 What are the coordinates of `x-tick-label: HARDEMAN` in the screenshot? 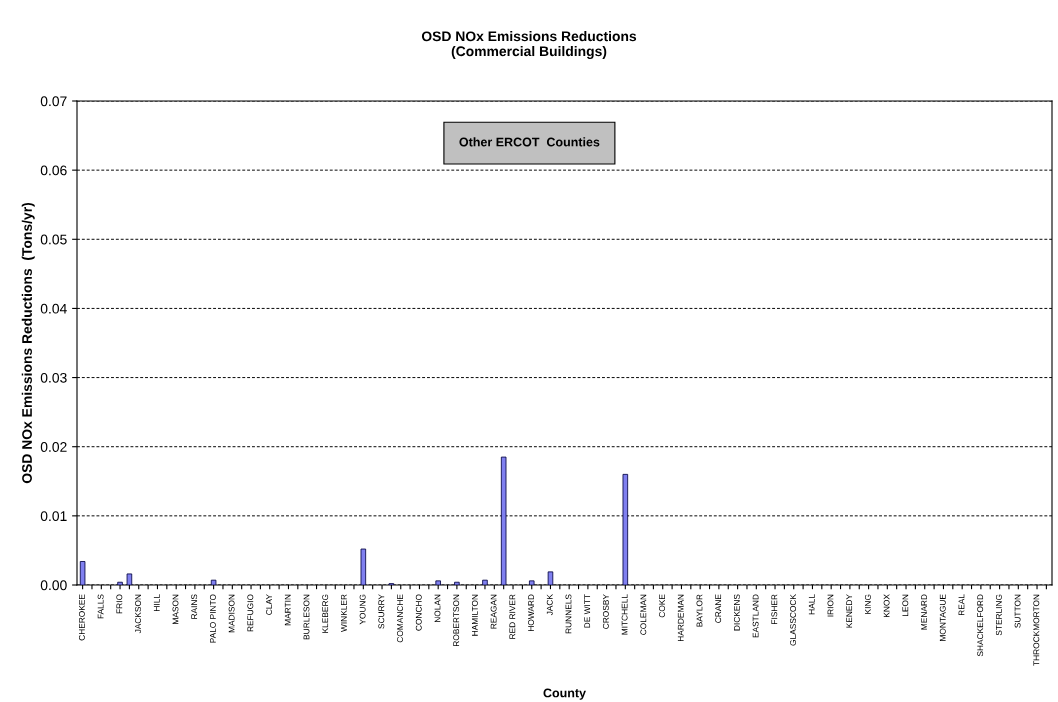 It's located at (680, 618).